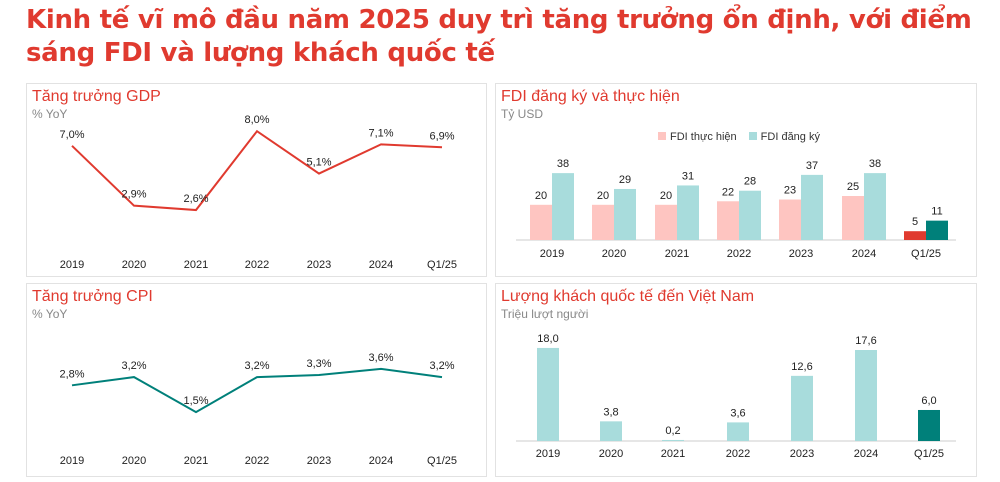 Image resolution: width=1000 pixels, height=482 pixels. I want to click on data-label: 5, so click(915, 222).